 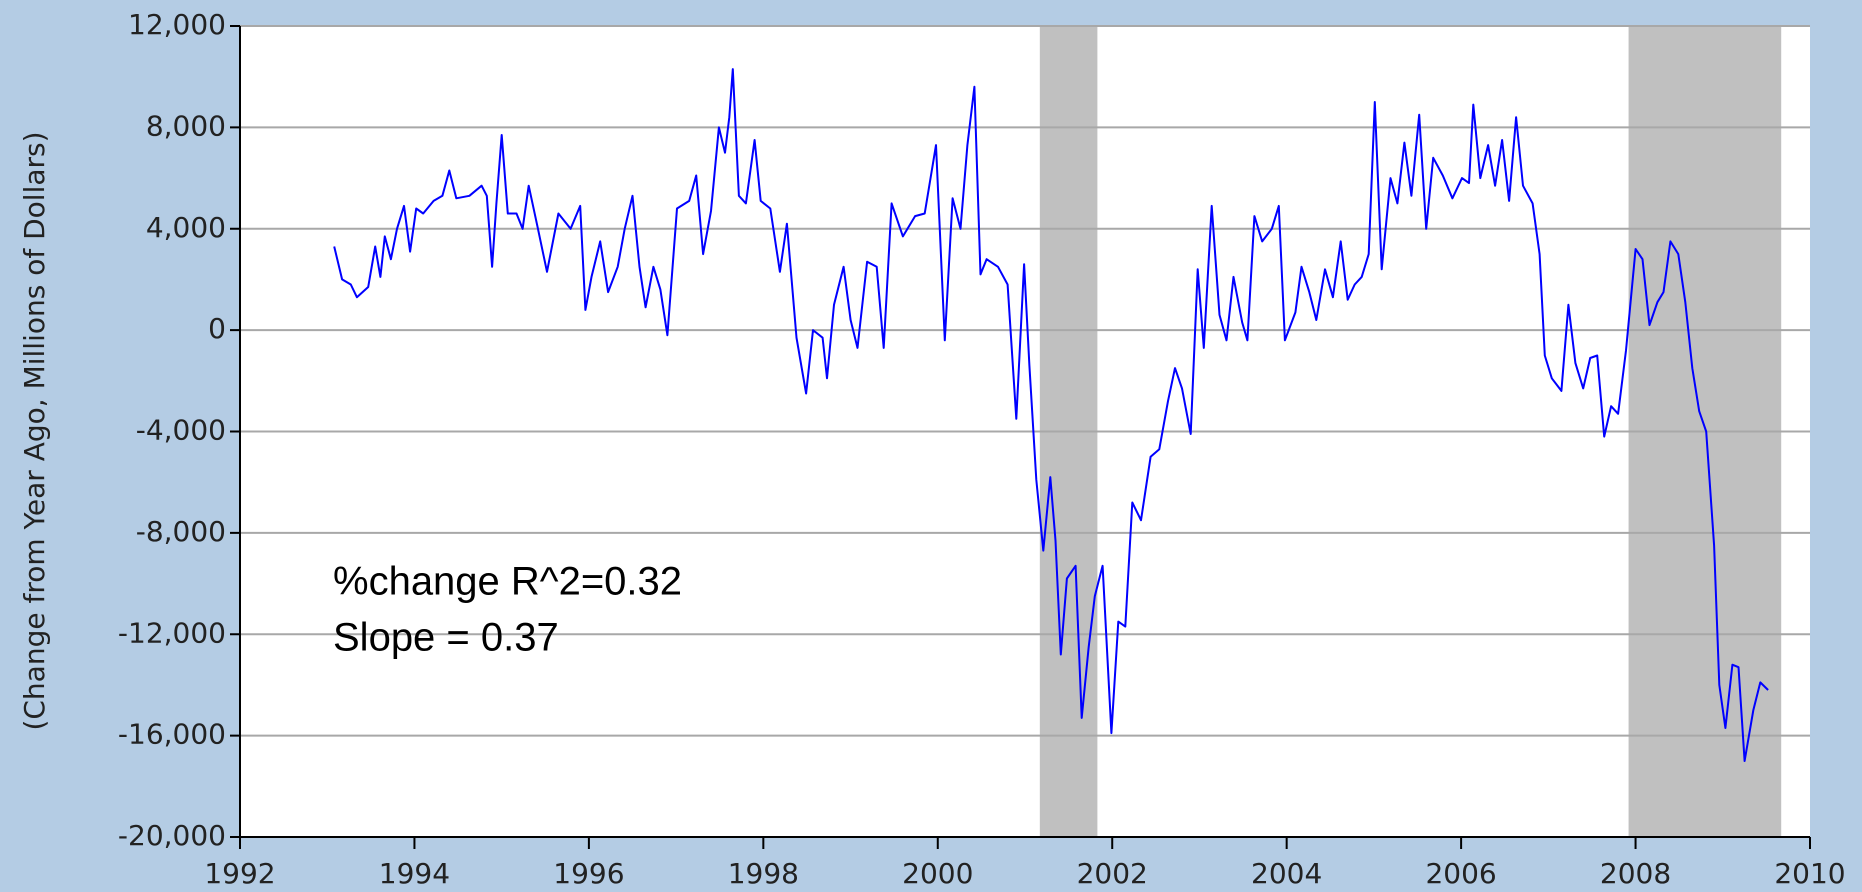 What do you see at coordinates (1635, 873) in the screenshot?
I see `x-tick-label: 2008` at bounding box center [1635, 873].